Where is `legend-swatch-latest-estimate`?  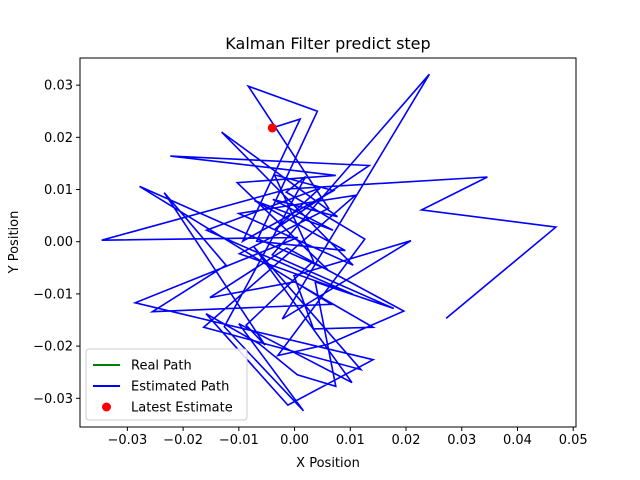
legend-swatch-latest-estimate is located at coordinates (106, 407).